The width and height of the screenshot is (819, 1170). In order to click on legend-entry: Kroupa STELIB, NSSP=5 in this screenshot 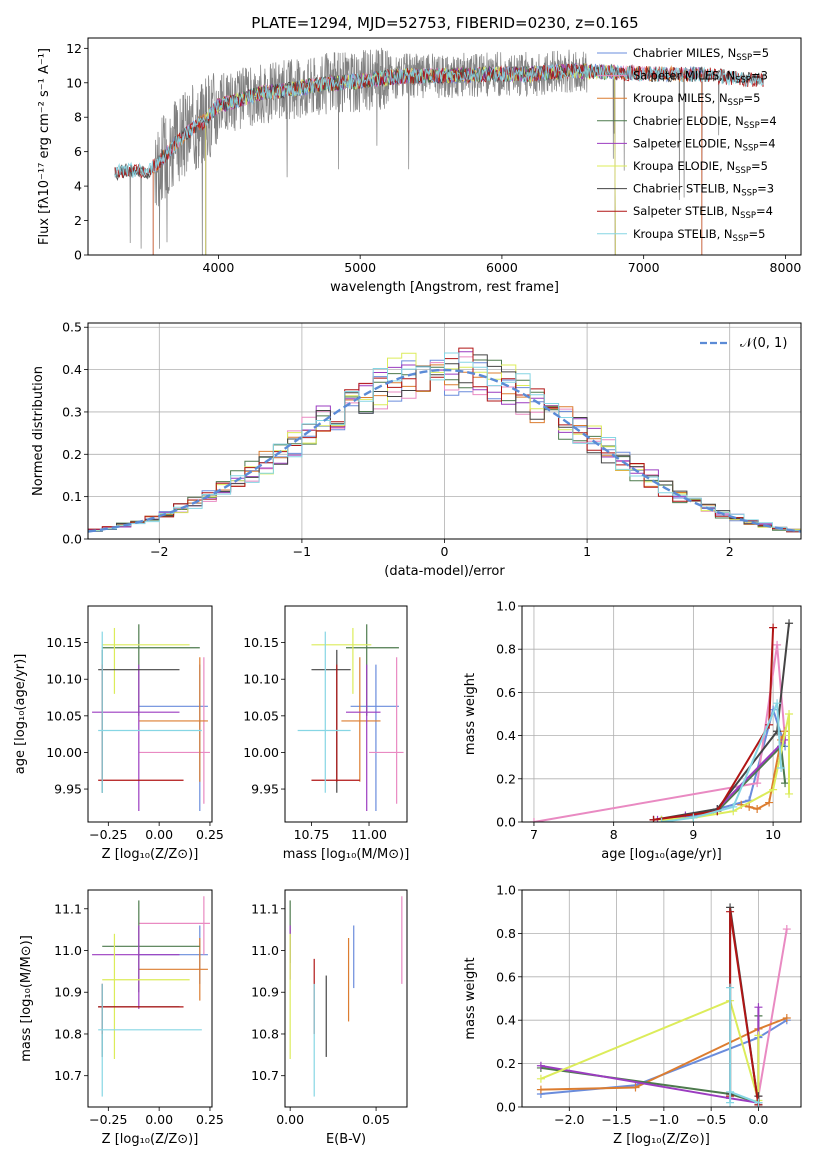, I will do `click(699, 235)`.